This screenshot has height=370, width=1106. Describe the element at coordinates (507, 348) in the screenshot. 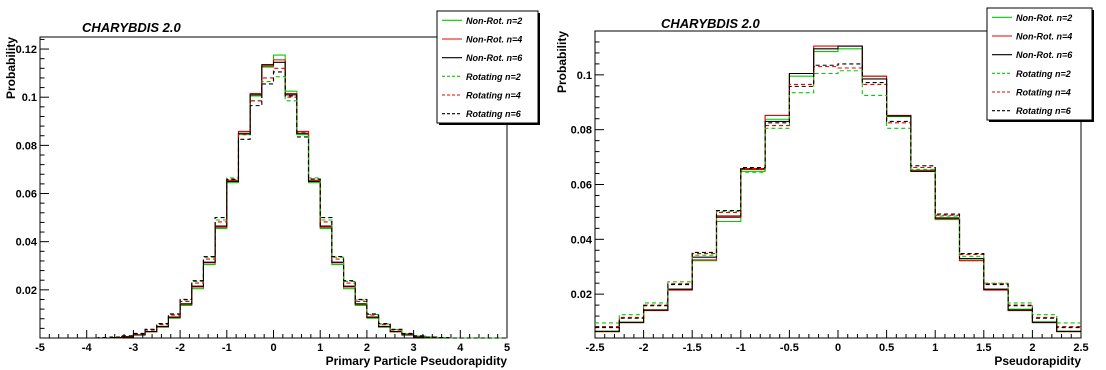

I see `x-tick-label: 5` at that location.